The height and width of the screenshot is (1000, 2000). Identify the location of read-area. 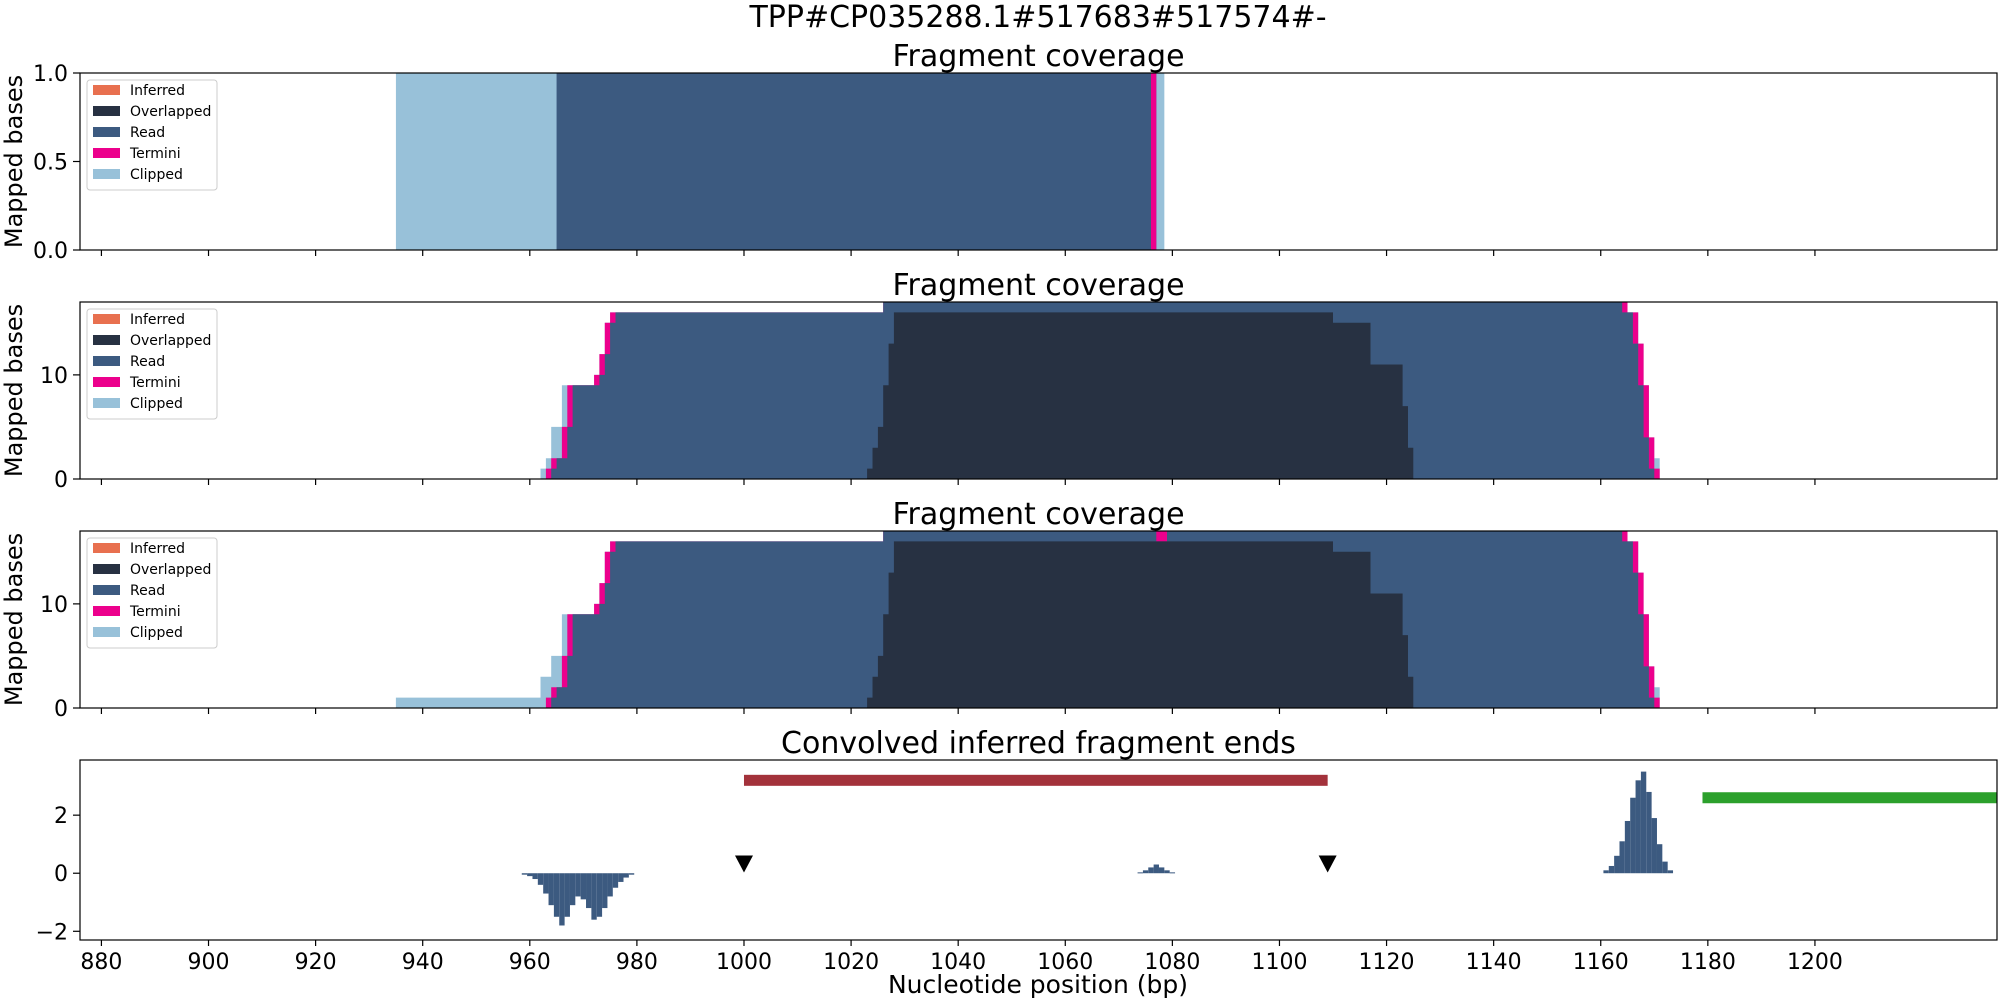
(856, 161).